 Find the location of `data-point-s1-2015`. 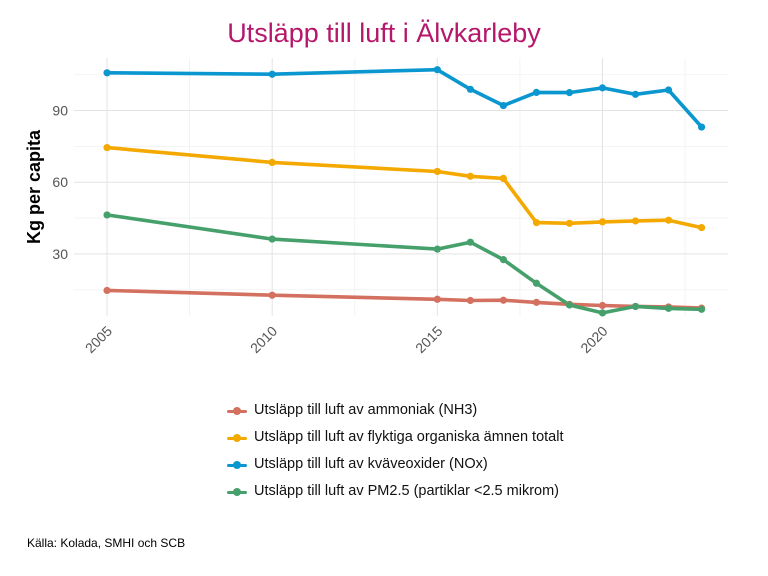

data-point-s1-2015 is located at coordinates (437, 171).